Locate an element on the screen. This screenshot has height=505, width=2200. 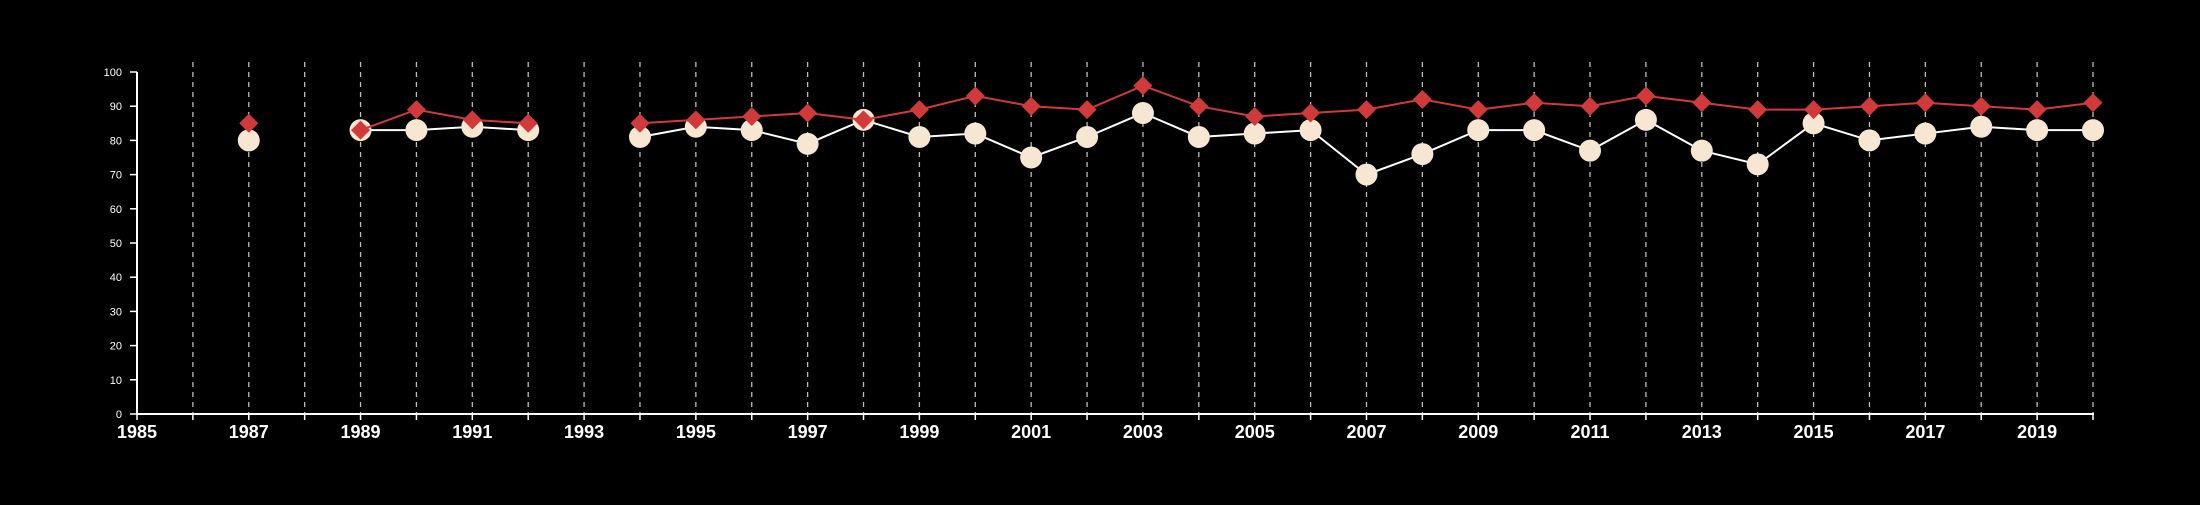
series-2-point-2006 is located at coordinates (1310, 130).